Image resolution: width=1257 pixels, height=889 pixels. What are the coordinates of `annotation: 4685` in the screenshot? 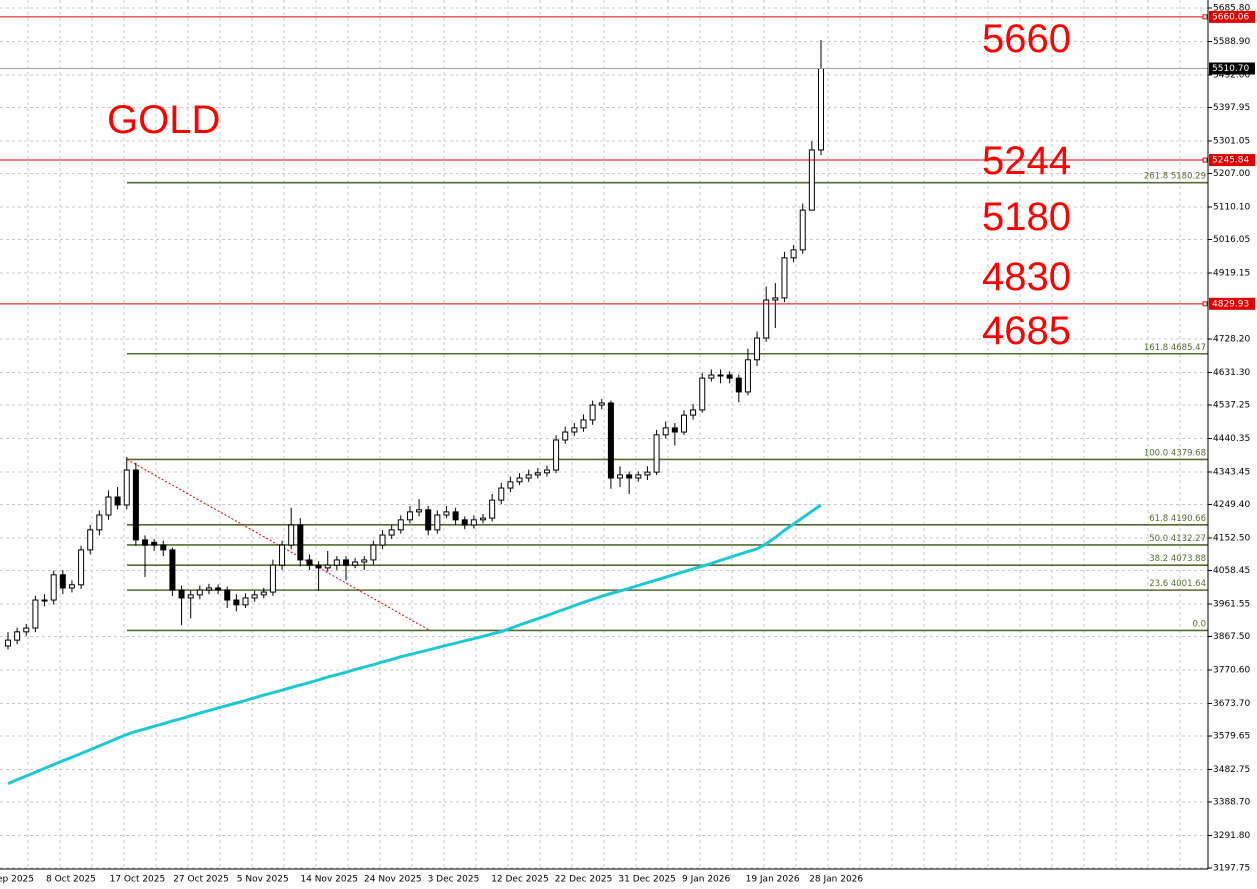 It's located at (1026, 331).